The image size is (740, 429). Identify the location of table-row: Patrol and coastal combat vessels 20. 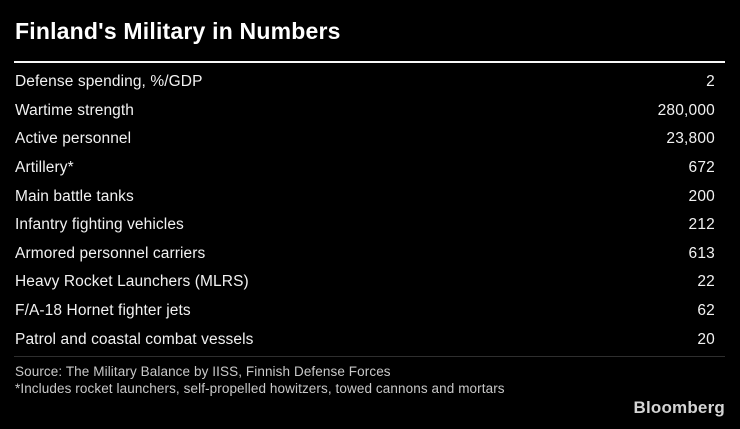
(370, 339).